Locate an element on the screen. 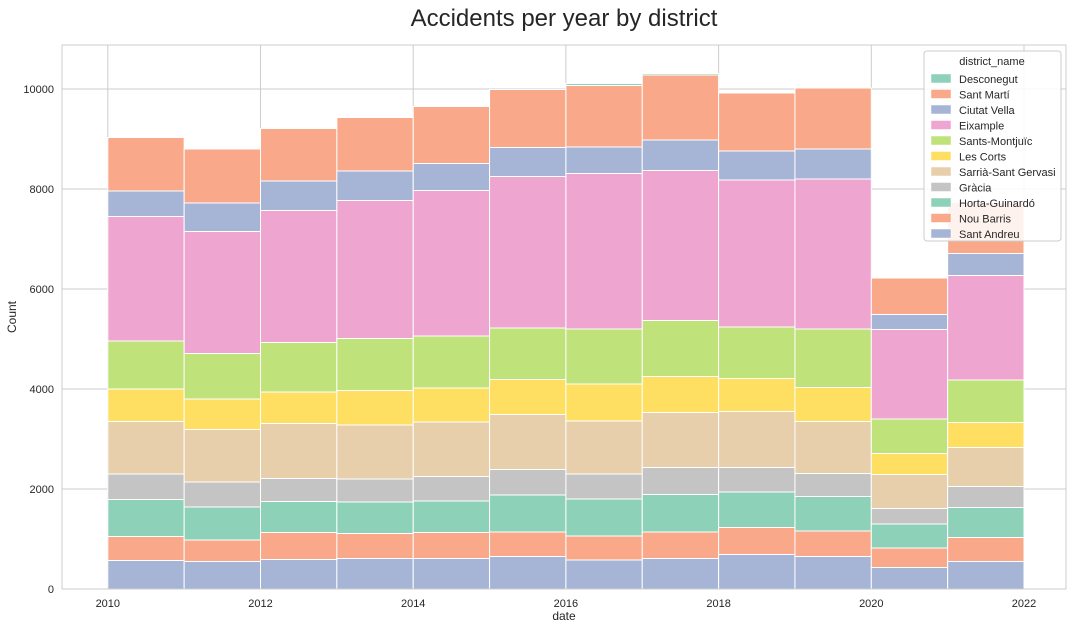 This screenshot has width=1072, height=629. legend-label: Nou Barris is located at coordinates (985, 220).